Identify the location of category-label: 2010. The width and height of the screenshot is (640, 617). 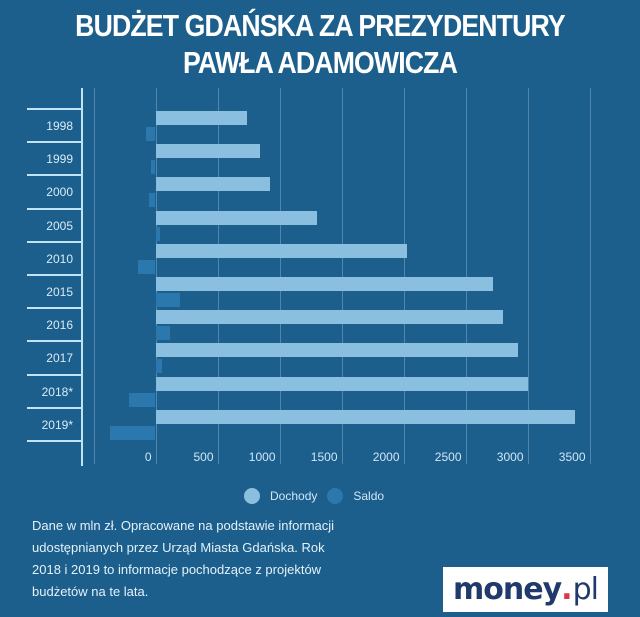
(59, 259).